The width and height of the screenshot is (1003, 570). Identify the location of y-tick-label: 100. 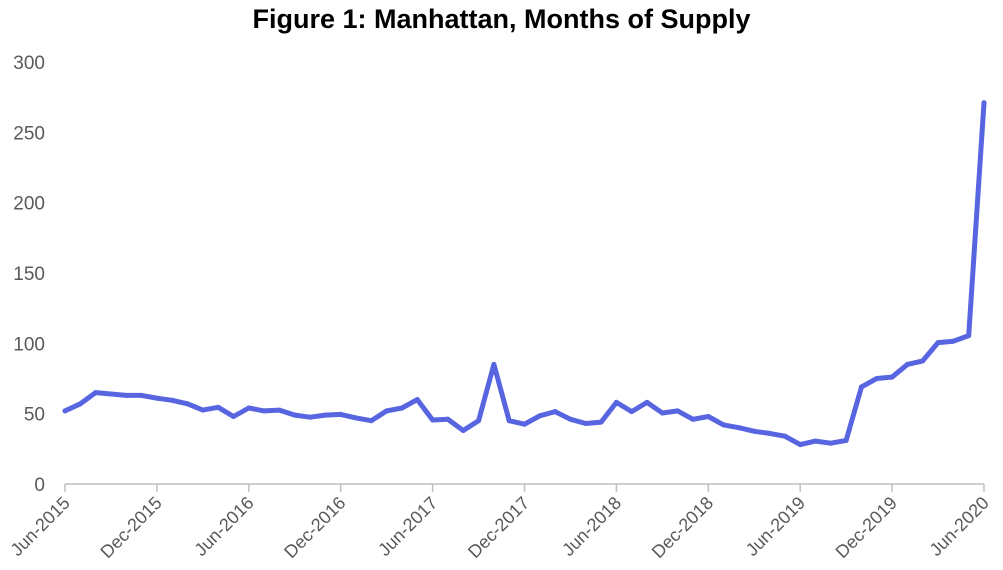
(29, 344).